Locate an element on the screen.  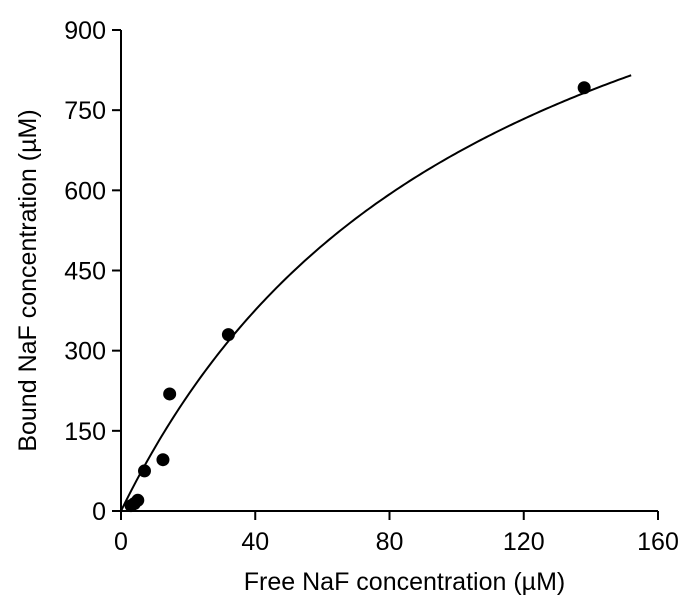
y-tick-label-150: 150 is located at coordinates (85, 432).